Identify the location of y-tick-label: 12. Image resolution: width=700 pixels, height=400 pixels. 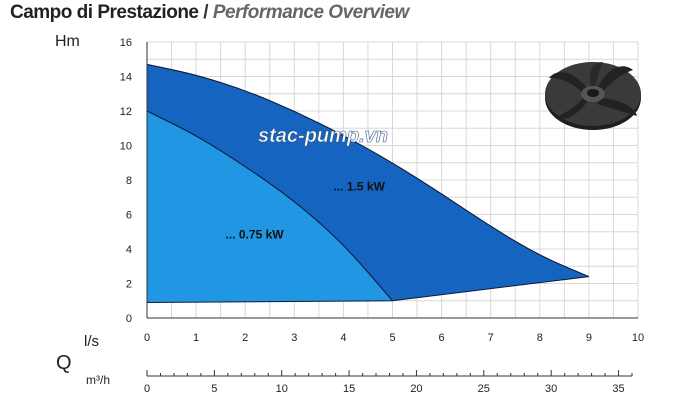
(126, 112).